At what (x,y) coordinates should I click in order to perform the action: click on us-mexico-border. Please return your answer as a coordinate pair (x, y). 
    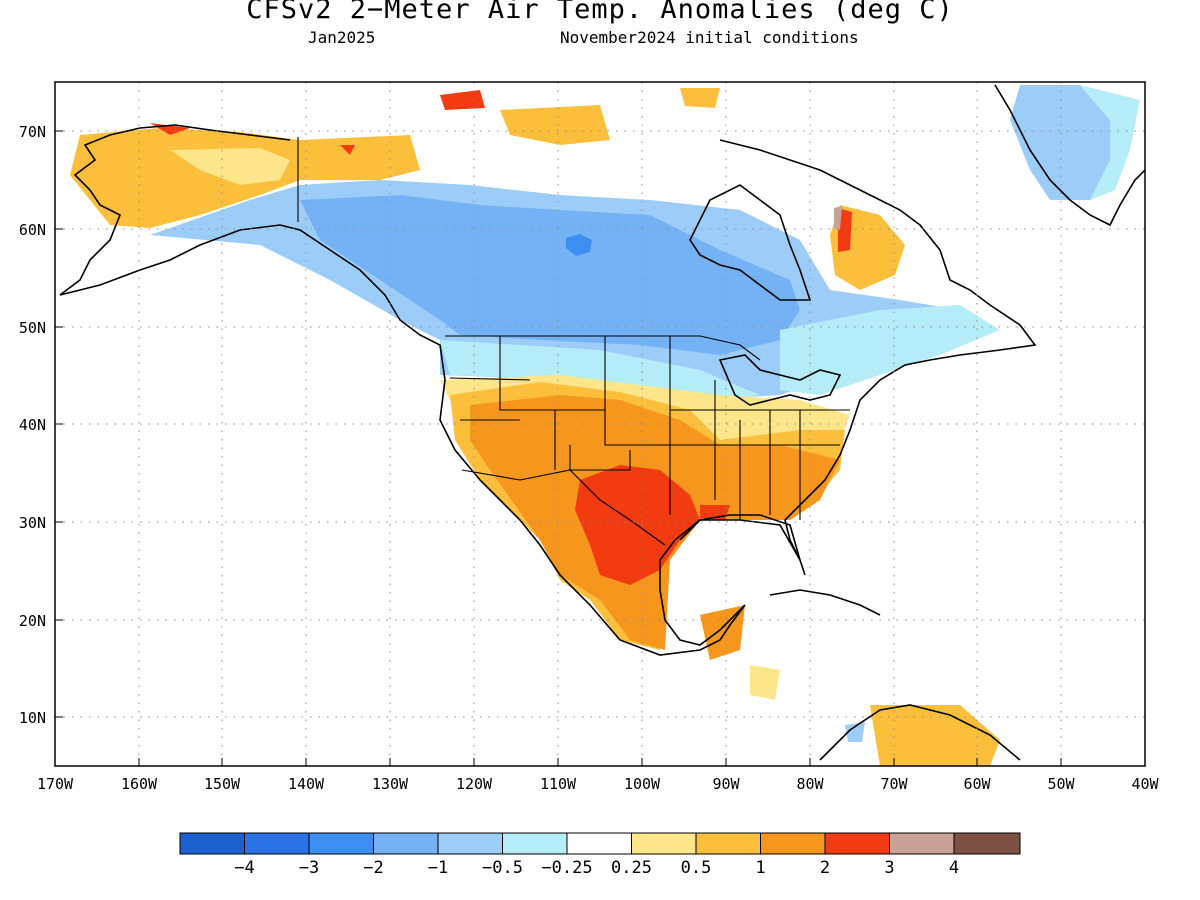
    Looking at the image, I should click on (563, 507).